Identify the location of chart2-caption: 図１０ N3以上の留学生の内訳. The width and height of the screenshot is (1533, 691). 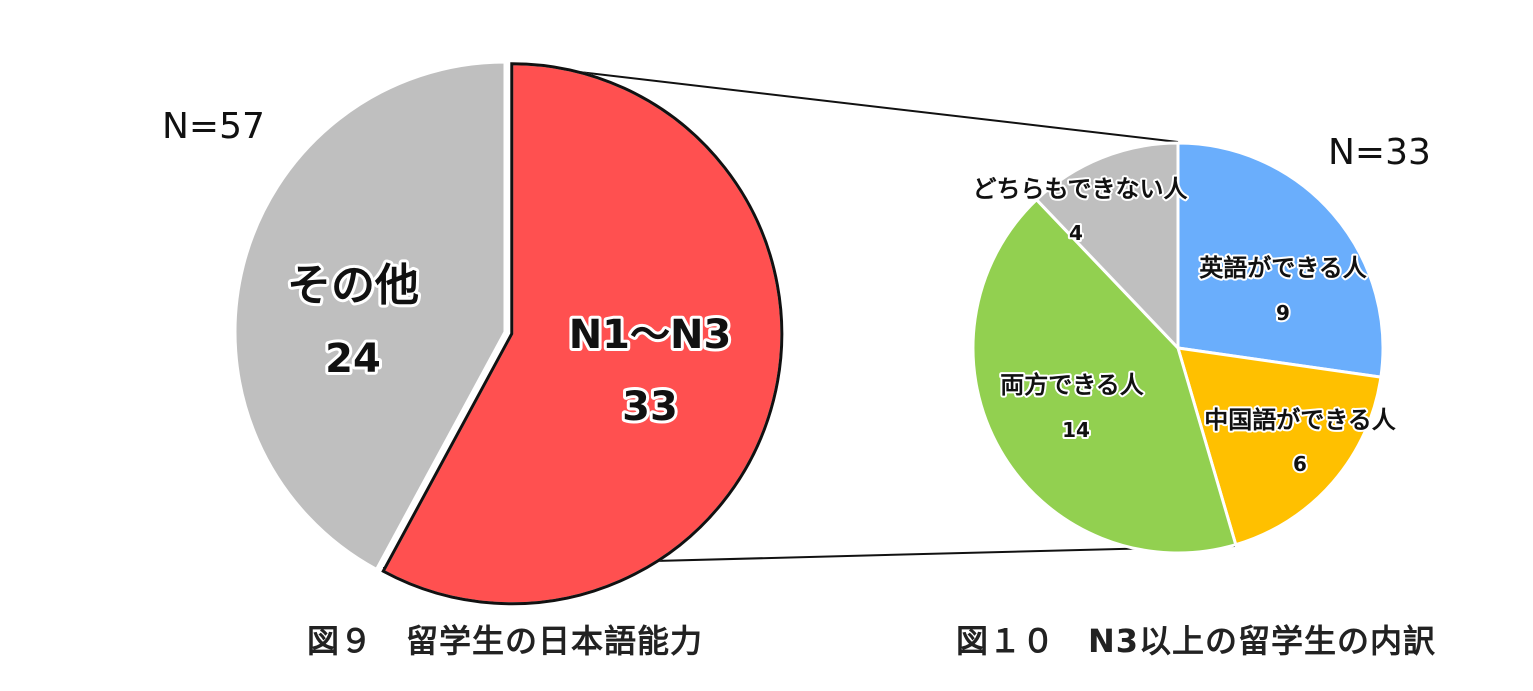
(1196, 641).